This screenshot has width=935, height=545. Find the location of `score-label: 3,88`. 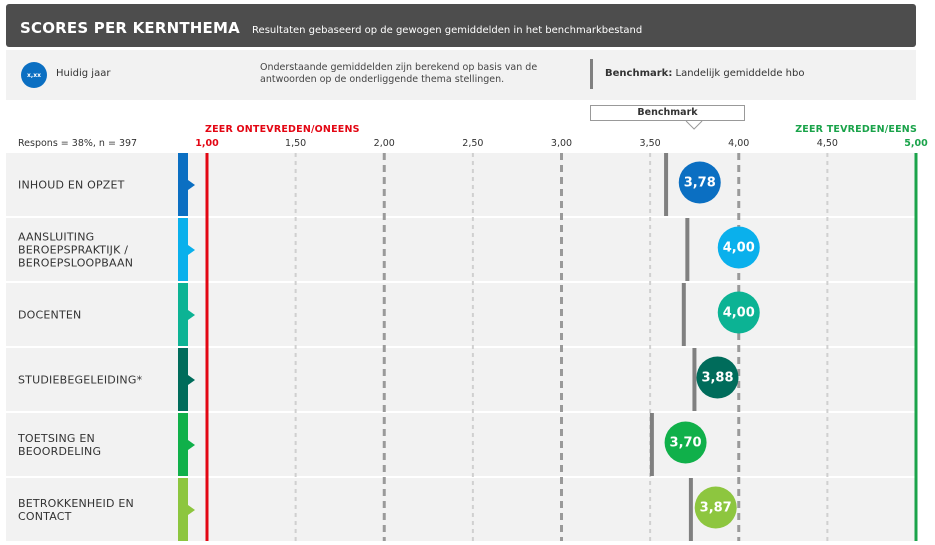

score-label: 3,88 is located at coordinates (717, 378).